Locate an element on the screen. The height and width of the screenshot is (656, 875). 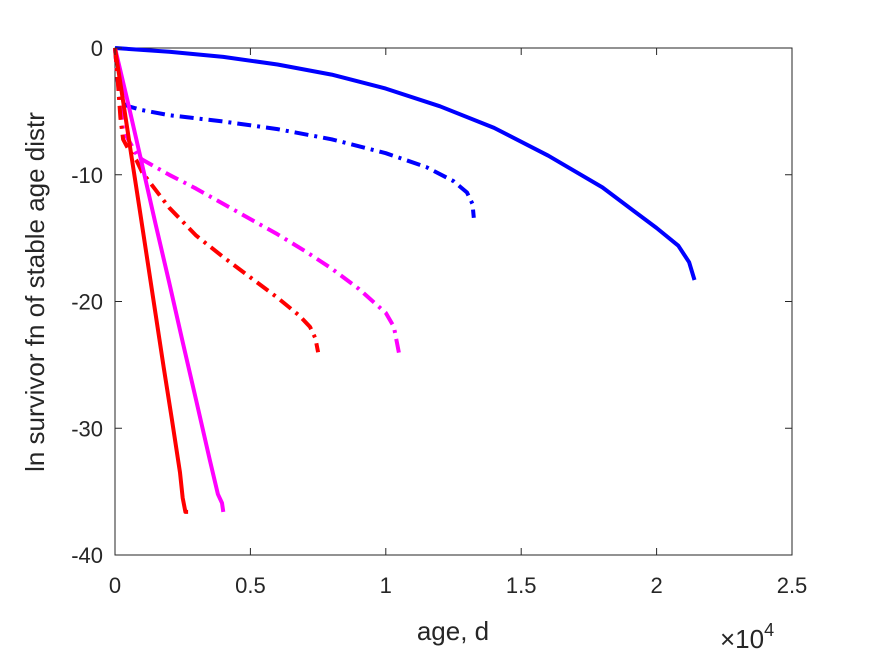
y-tick-label: -20 is located at coordinates (87, 302).